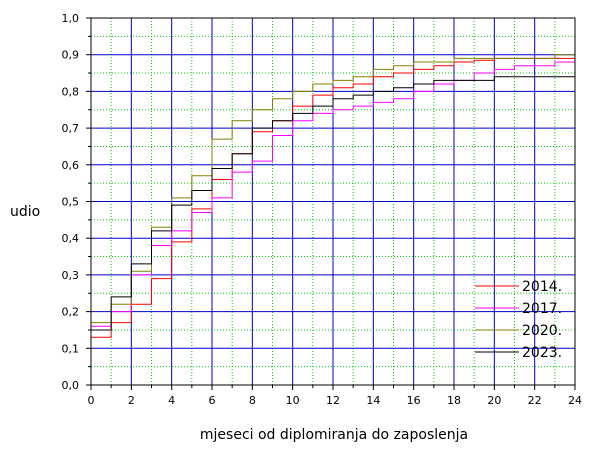 The height and width of the screenshot is (449, 590). What do you see at coordinates (71, 165) in the screenshot?
I see `y-tick-label: 0,6` at bounding box center [71, 165].